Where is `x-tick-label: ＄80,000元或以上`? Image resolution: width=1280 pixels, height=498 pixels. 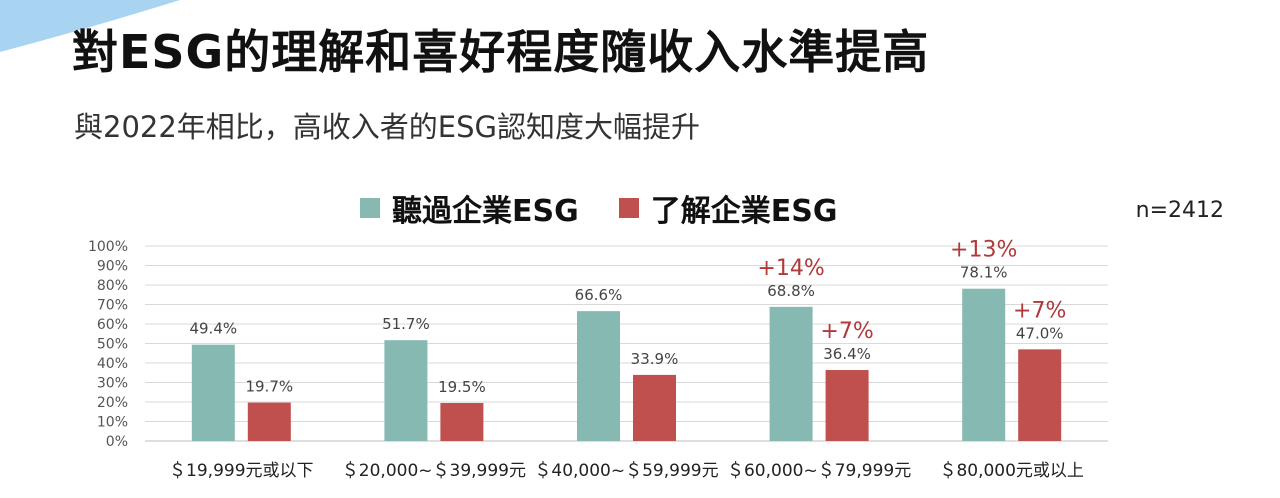 x-tick-label: ＄80,000元或以上 is located at coordinates (1011, 471).